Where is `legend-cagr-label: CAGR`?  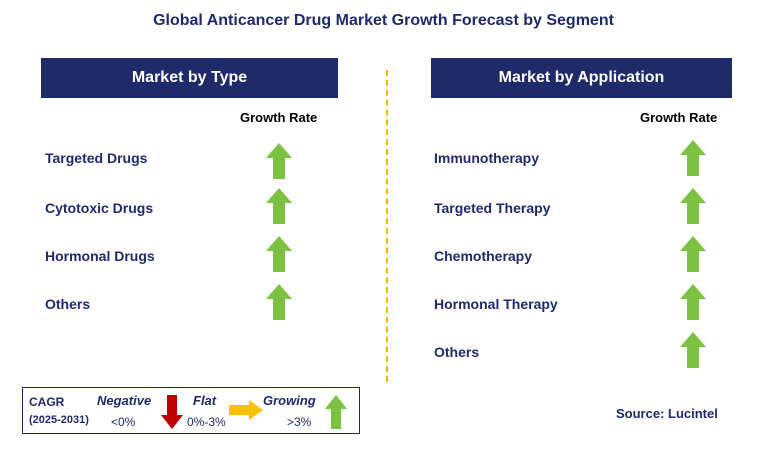
legend-cagr-label: CAGR is located at coordinates (47, 402).